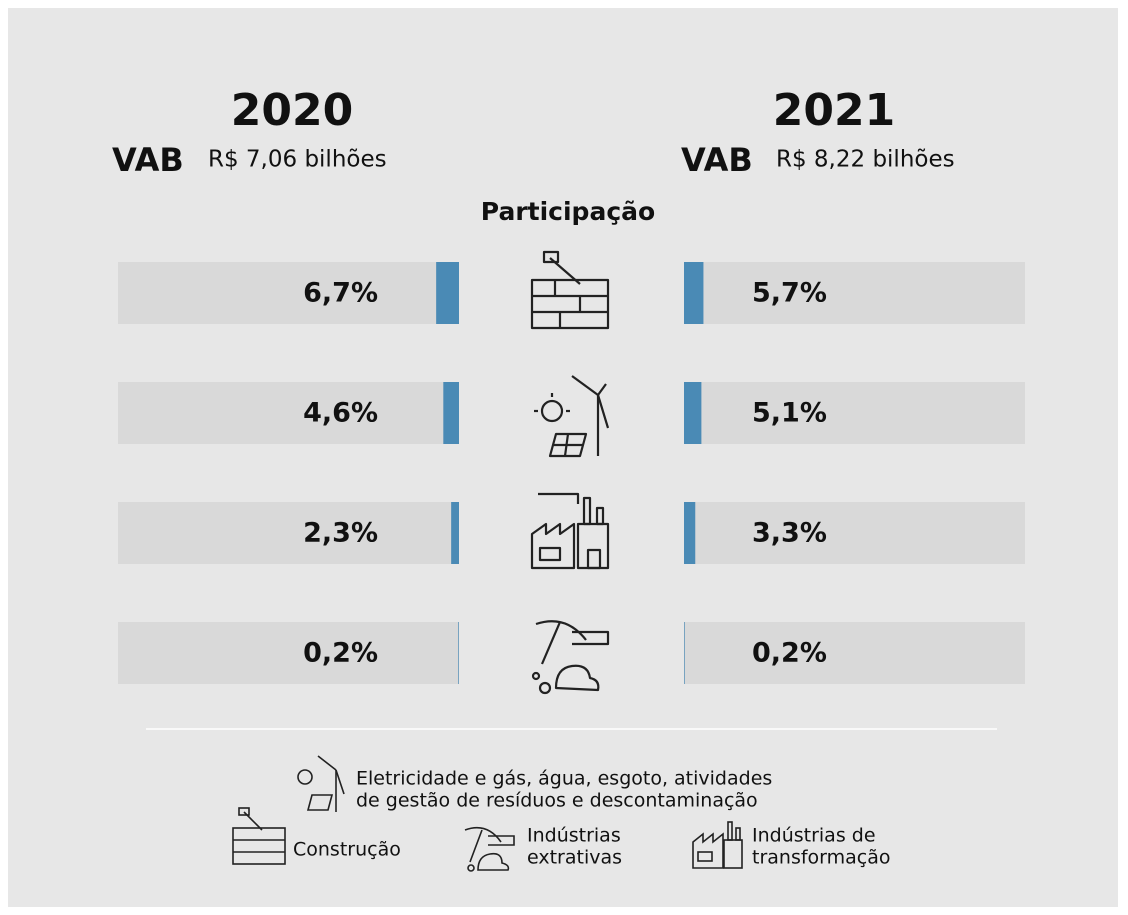  I want to click on year: 2020, so click(292, 110).